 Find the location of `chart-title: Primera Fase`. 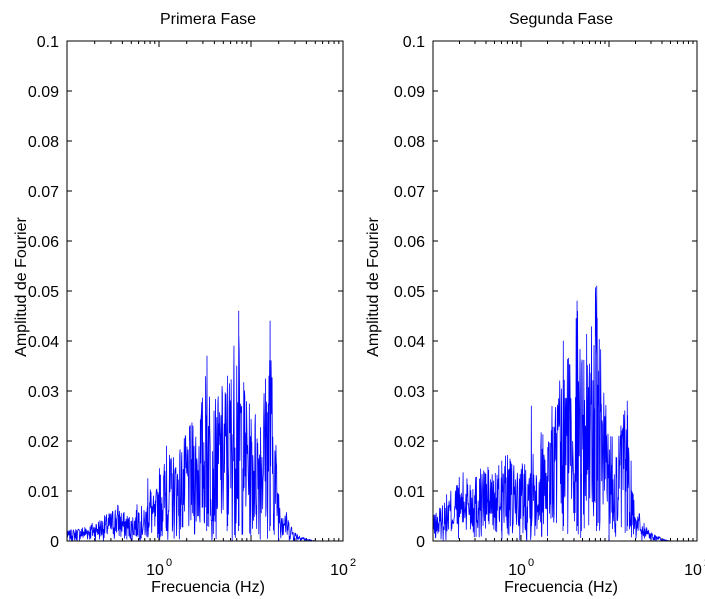

chart-title: Primera Fase is located at coordinates (208, 19).